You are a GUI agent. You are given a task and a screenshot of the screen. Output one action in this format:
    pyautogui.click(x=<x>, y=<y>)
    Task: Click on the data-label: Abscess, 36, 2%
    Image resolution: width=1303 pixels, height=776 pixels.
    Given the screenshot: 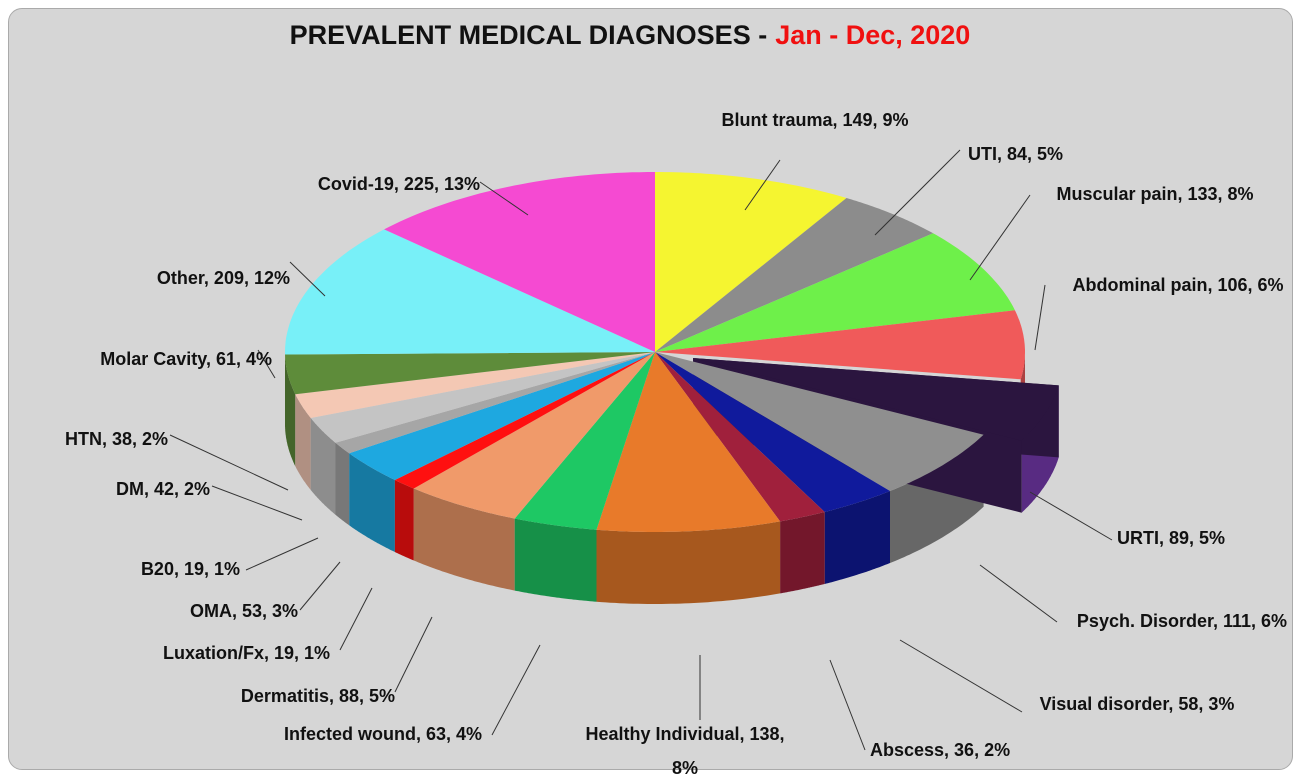 What is the action you would take?
    pyautogui.click(x=940, y=750)
    